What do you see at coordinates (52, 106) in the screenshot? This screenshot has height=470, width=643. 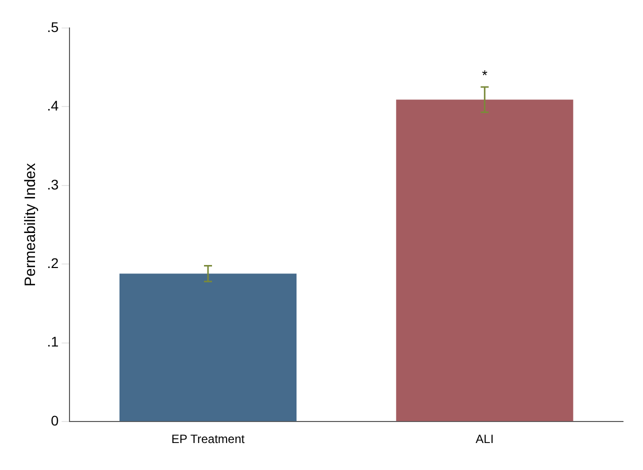 I see `y-tick-label: .4` at bounding box center [52, 106].